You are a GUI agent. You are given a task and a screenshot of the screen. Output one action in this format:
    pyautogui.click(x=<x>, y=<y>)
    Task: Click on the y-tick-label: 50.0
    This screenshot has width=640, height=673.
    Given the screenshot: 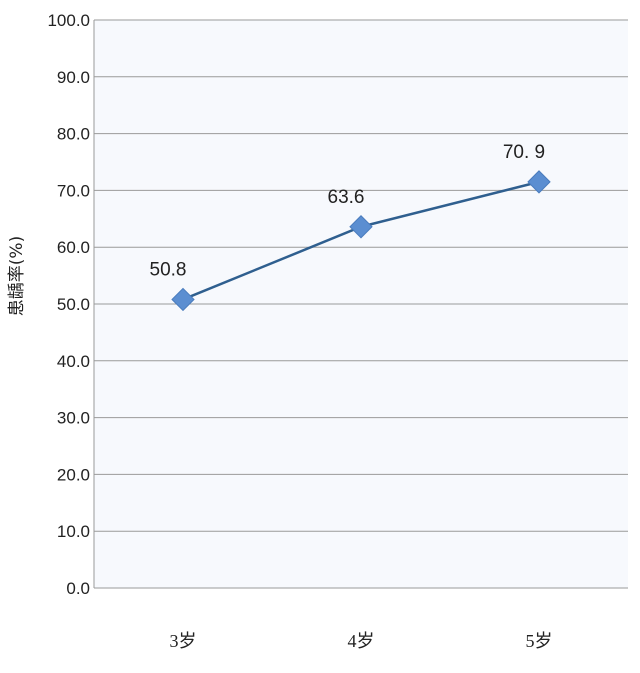 What is the action you would take?
    pyautogui.click(x=73, y=304)
    